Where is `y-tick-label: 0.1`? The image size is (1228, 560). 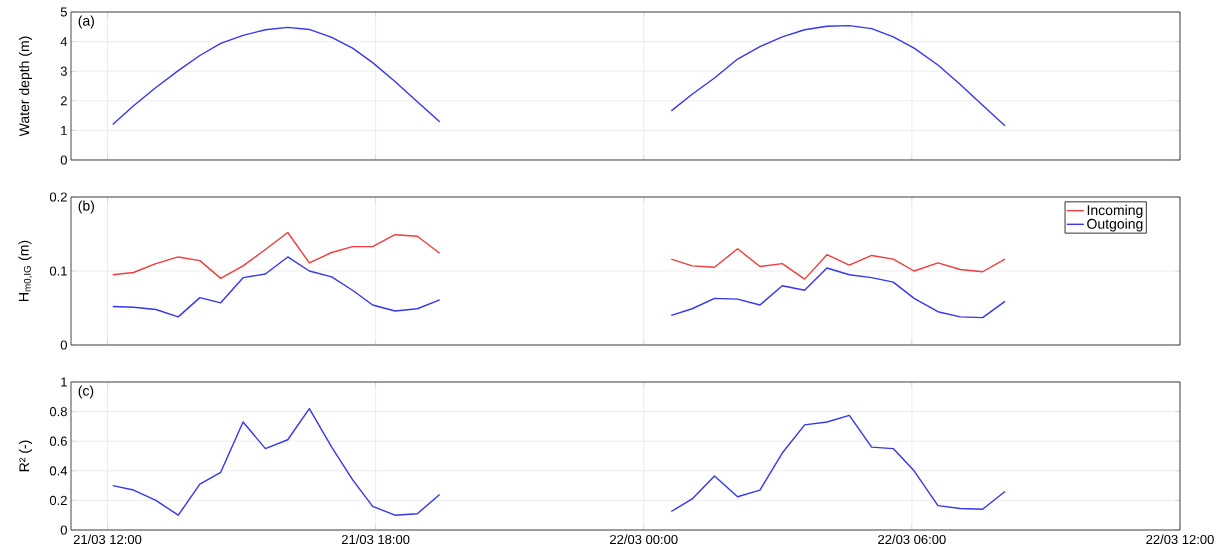
y-tick-label: 0.1 is located at coordinates (58, 271).